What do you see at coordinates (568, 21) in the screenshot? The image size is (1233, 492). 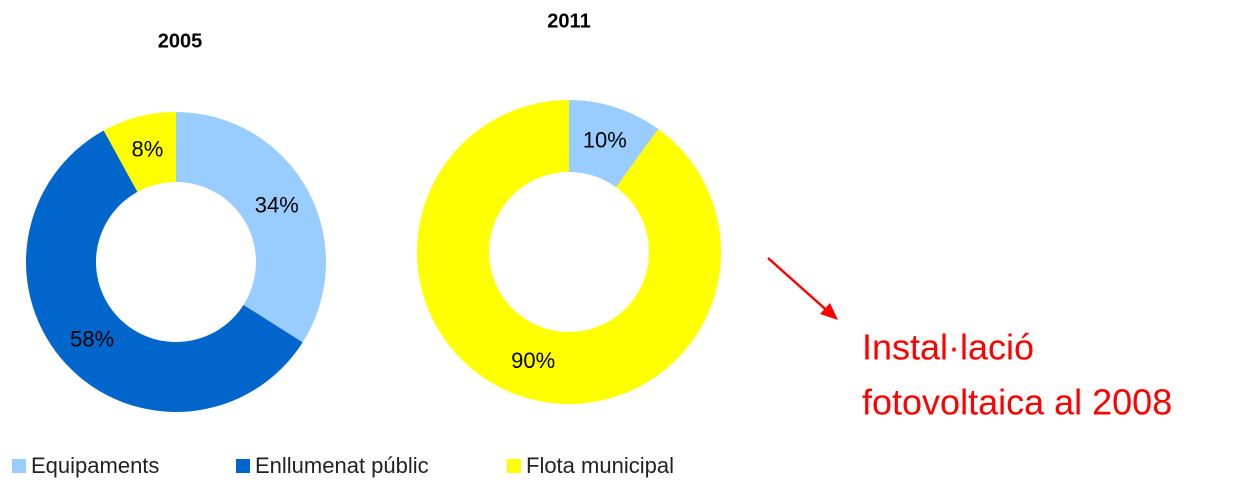 I see `chart-title: 2011` at bounding box center [568, 21].